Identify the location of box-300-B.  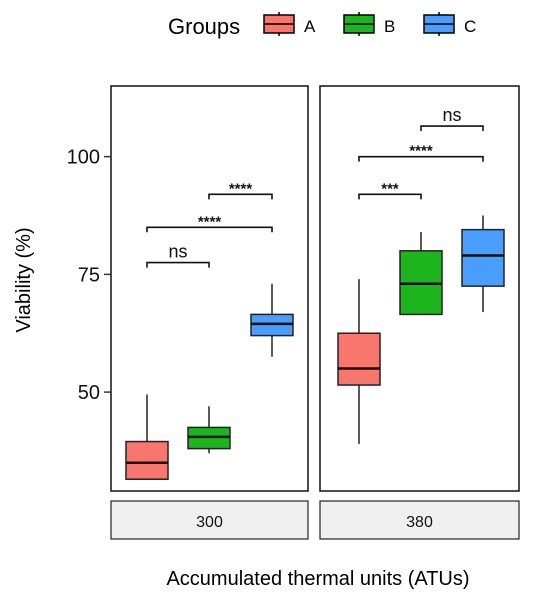
(209, 430).